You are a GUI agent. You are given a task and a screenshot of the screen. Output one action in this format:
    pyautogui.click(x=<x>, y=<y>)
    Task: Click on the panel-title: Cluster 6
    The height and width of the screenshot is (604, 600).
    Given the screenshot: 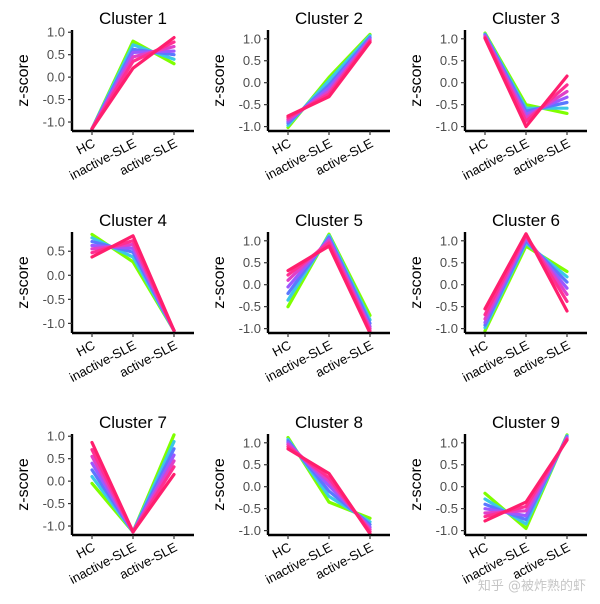 What is the action you would take?
    pyautogui.click(x=526, y=220)
    